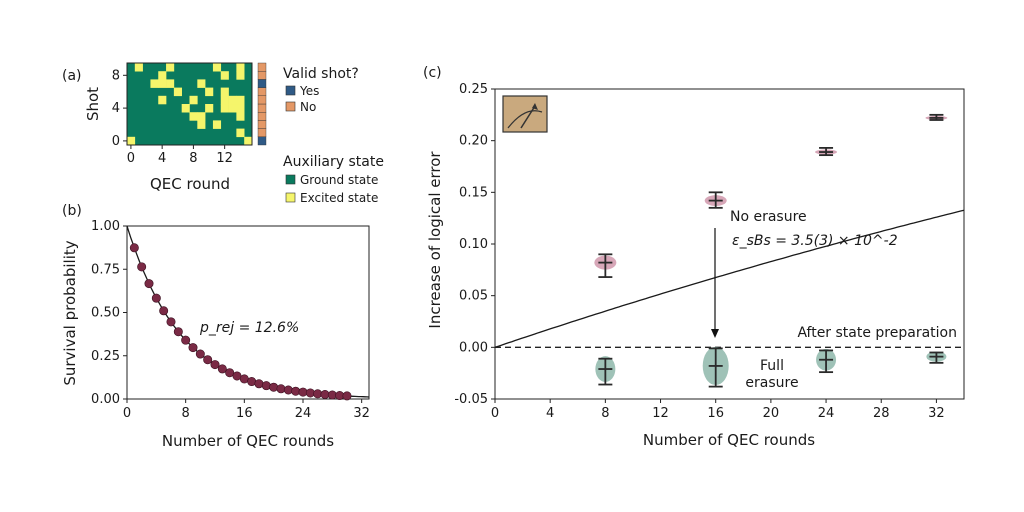 The height and width of the screenshot is (512, 1024). What do you see at coordinates (936, 413) in the screenshot?
I see `logical-error-x-tick-label: 32` at bounding box center [936, 413].